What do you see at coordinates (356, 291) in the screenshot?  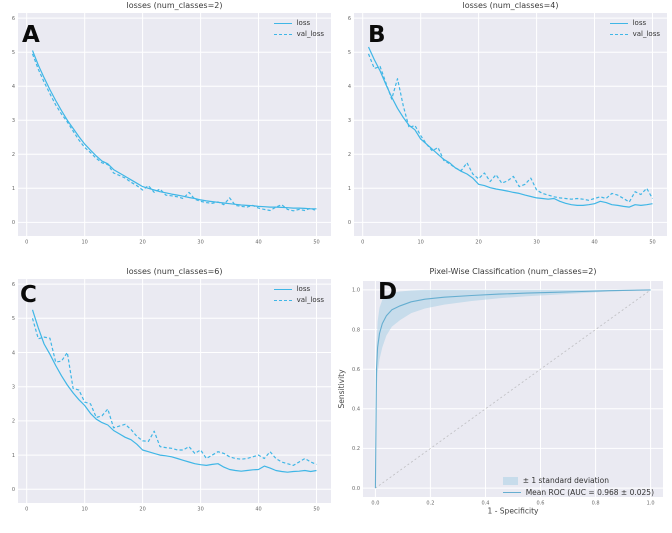 I see `y-tick-label: 1.0` at bounding box center [356, 291].